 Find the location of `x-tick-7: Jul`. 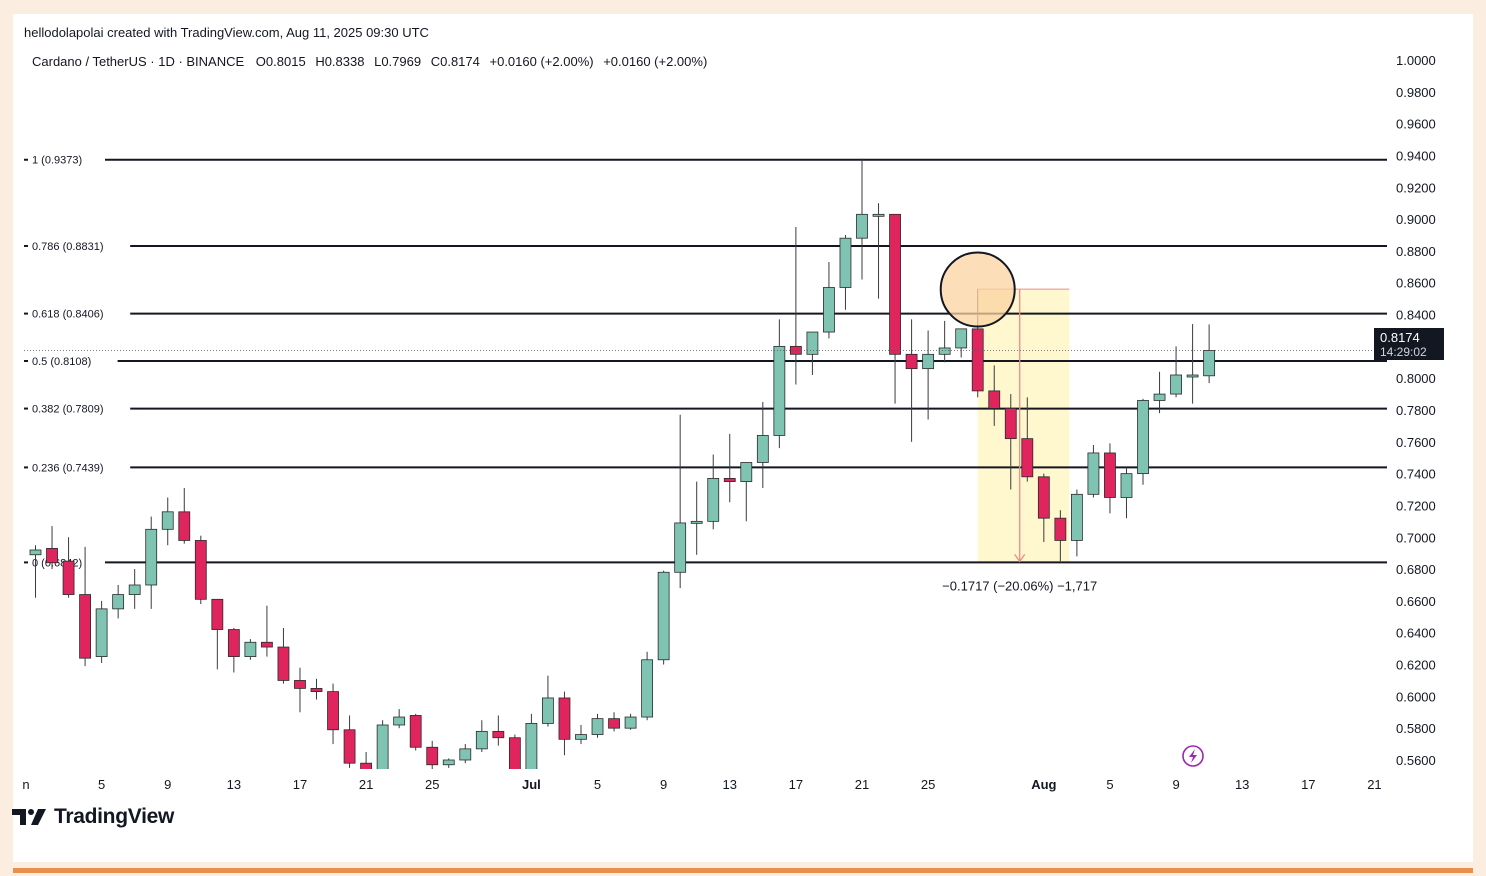

x-tick-7: Jul is located at coordinates (531, 784).